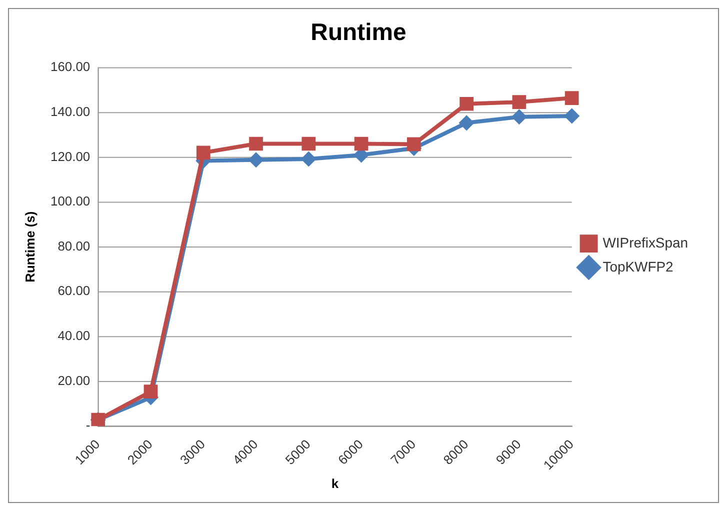 The width and height of the screenshot is (727, 511). What do you see at coordinates (74, 336) in the screenshot?
I see `y-tick-label: 40.00` at bounding box center [74, 336].